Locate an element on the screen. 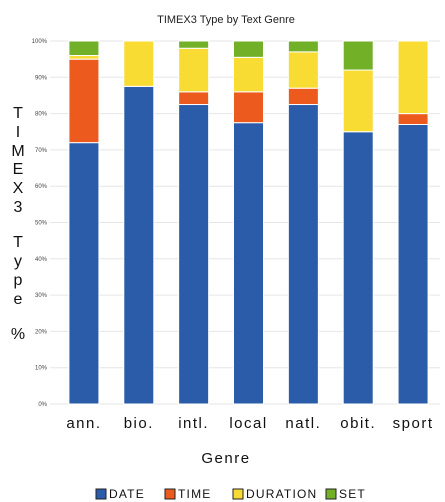  y-label-char: I is located at coordinates (18, 132).